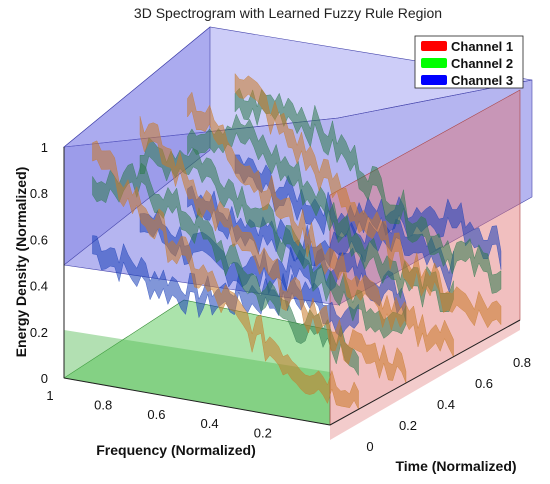 This screenshot has height=484, width=550. What do you see at coordinates (39, 193) in the screenshot?
I see `z-tick-label: 0.8` at bounding box center [39, 193].